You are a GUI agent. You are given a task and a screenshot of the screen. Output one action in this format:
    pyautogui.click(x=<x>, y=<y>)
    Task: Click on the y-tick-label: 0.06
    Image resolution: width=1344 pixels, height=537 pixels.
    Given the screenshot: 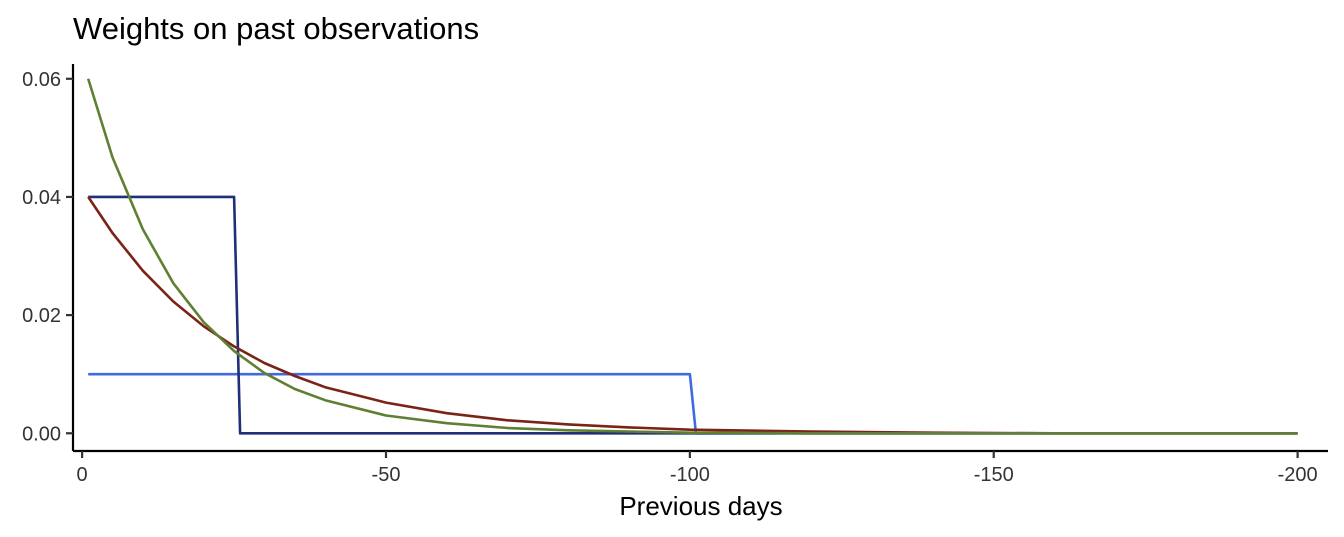 What is the action you would take?
    pyautogui.click(x=41, y=80)
    